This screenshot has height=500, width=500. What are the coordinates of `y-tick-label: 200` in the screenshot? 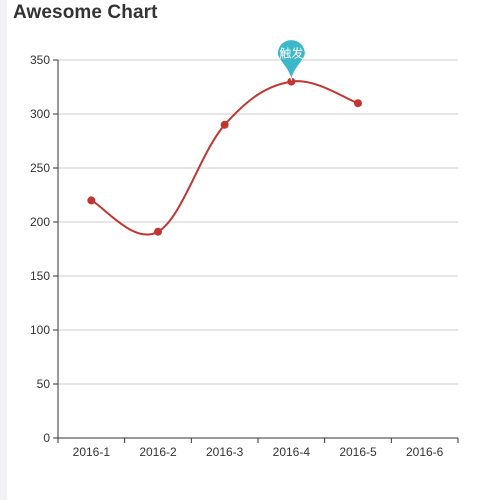 It's located at (40, 222).